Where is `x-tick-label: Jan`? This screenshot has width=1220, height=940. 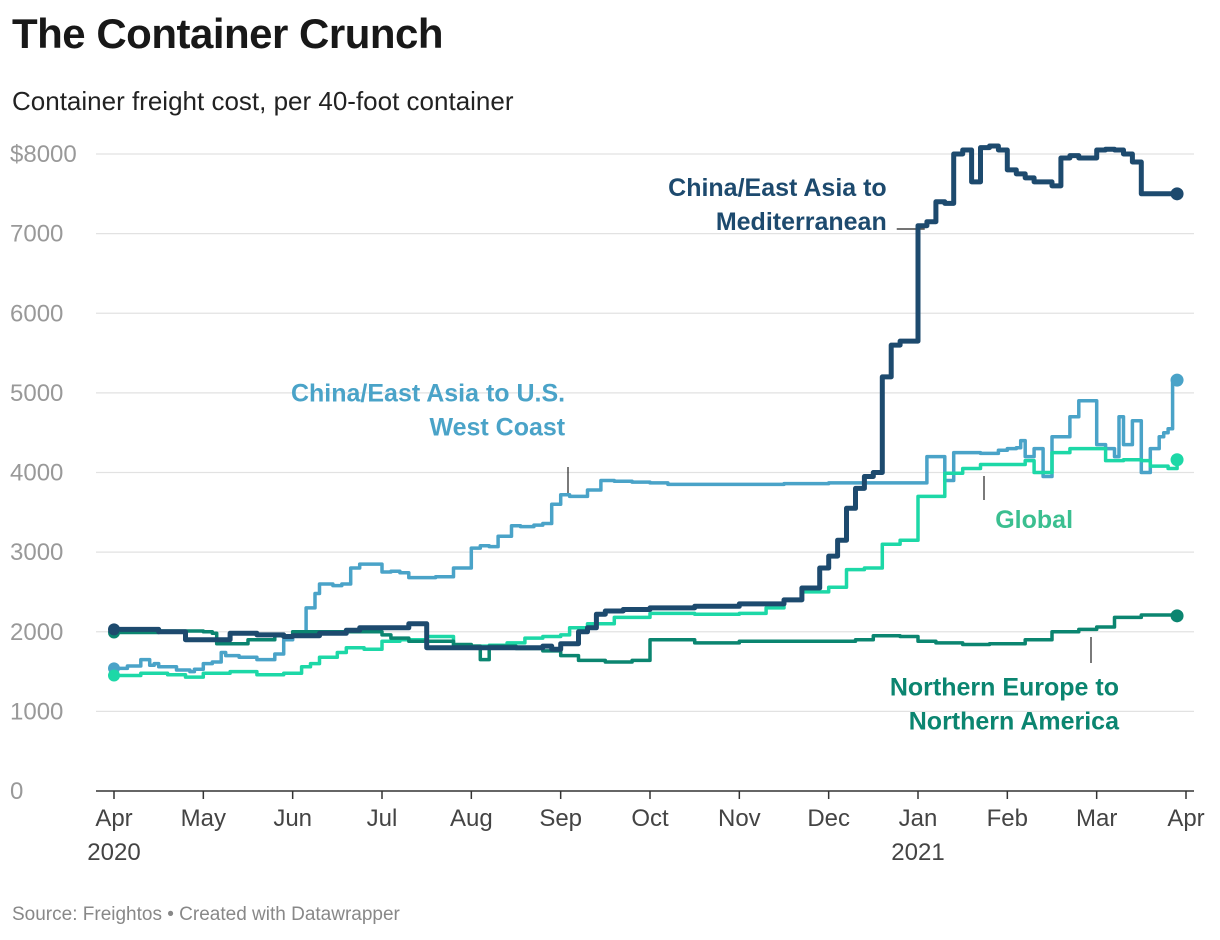
x-tick-label: Jan is located at coordinates (918, 818).